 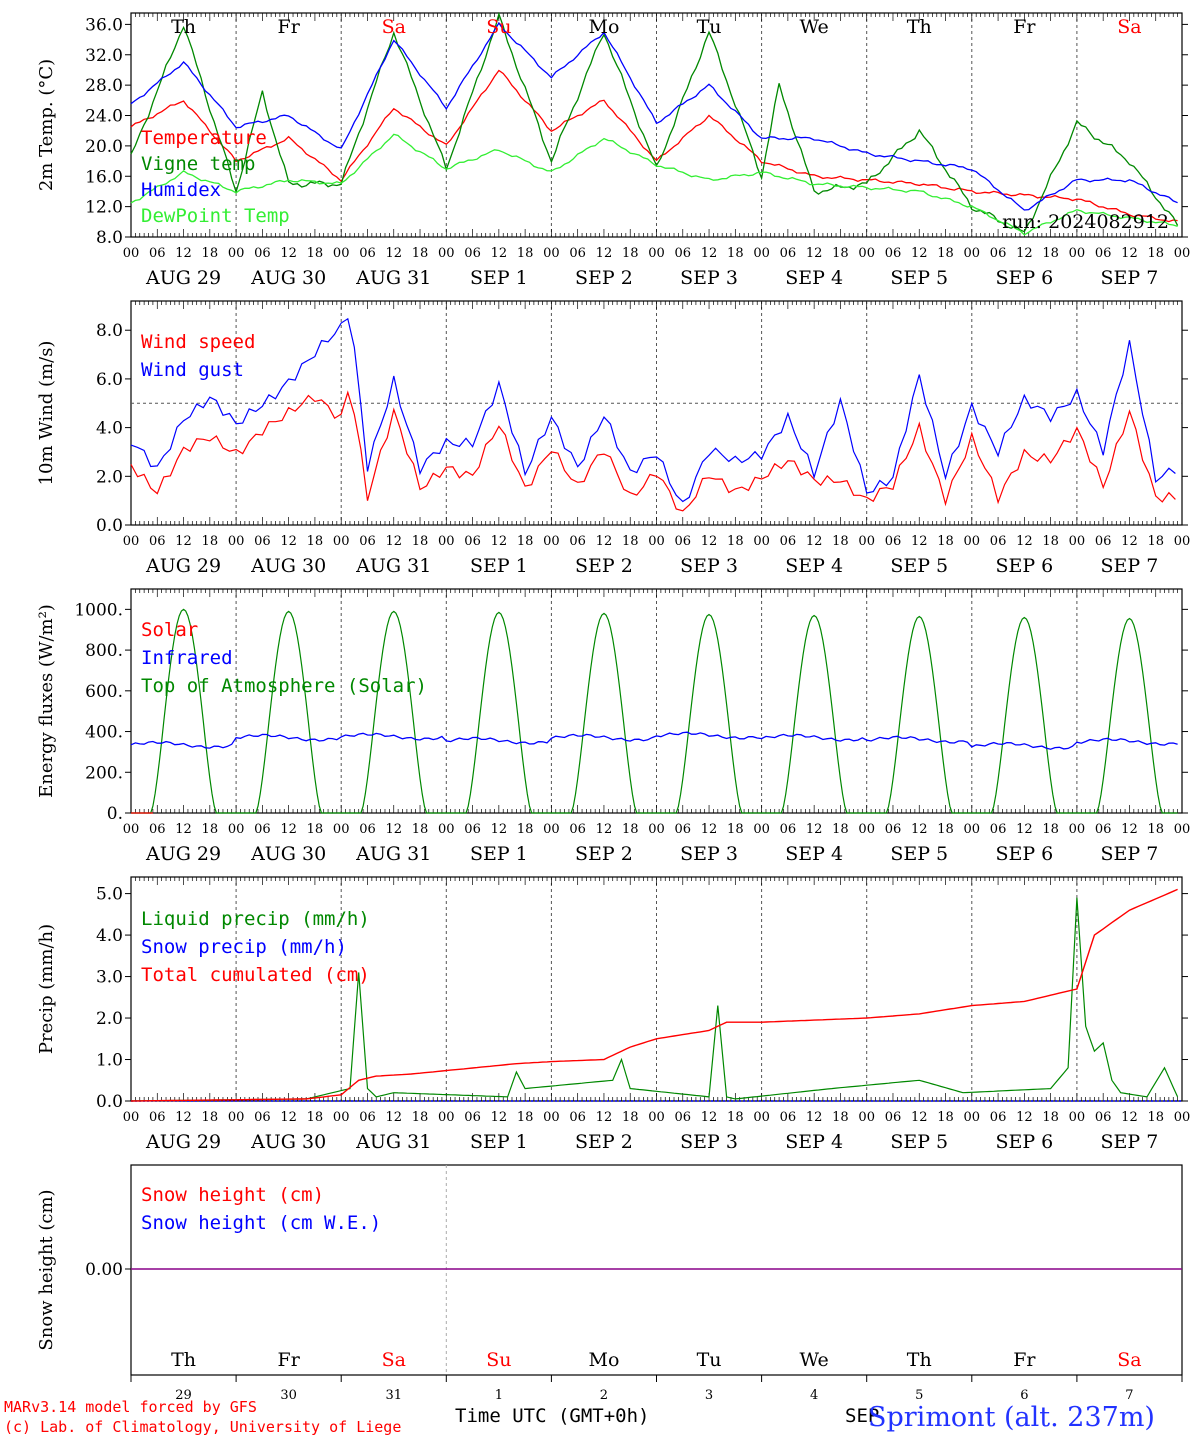 What do you see at coordinates (1130, 1142) in the screenshot?
I see `date-label: SEP 7` at bounding box center [1130, 1142].